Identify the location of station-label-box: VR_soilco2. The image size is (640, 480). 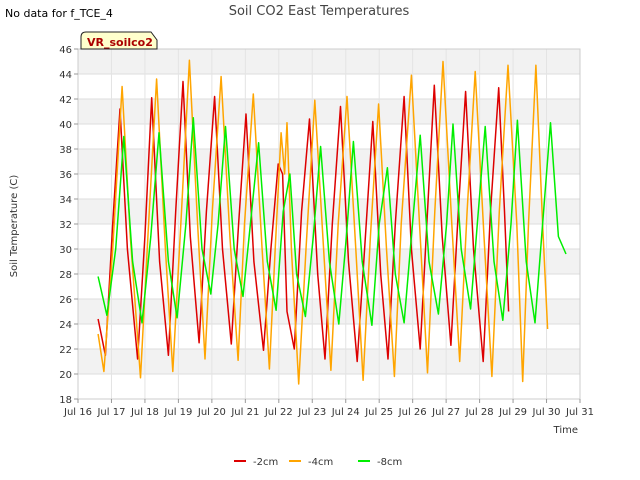
(119, 40).